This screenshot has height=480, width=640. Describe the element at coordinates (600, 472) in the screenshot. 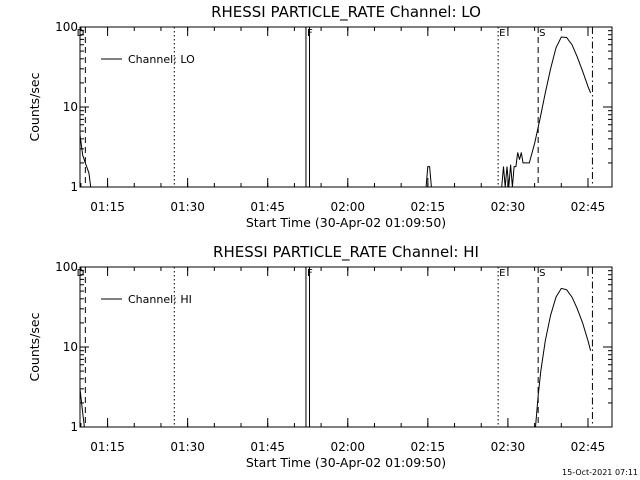

I see `date-stamp: 15-Oct-2021 07:11` at that location.